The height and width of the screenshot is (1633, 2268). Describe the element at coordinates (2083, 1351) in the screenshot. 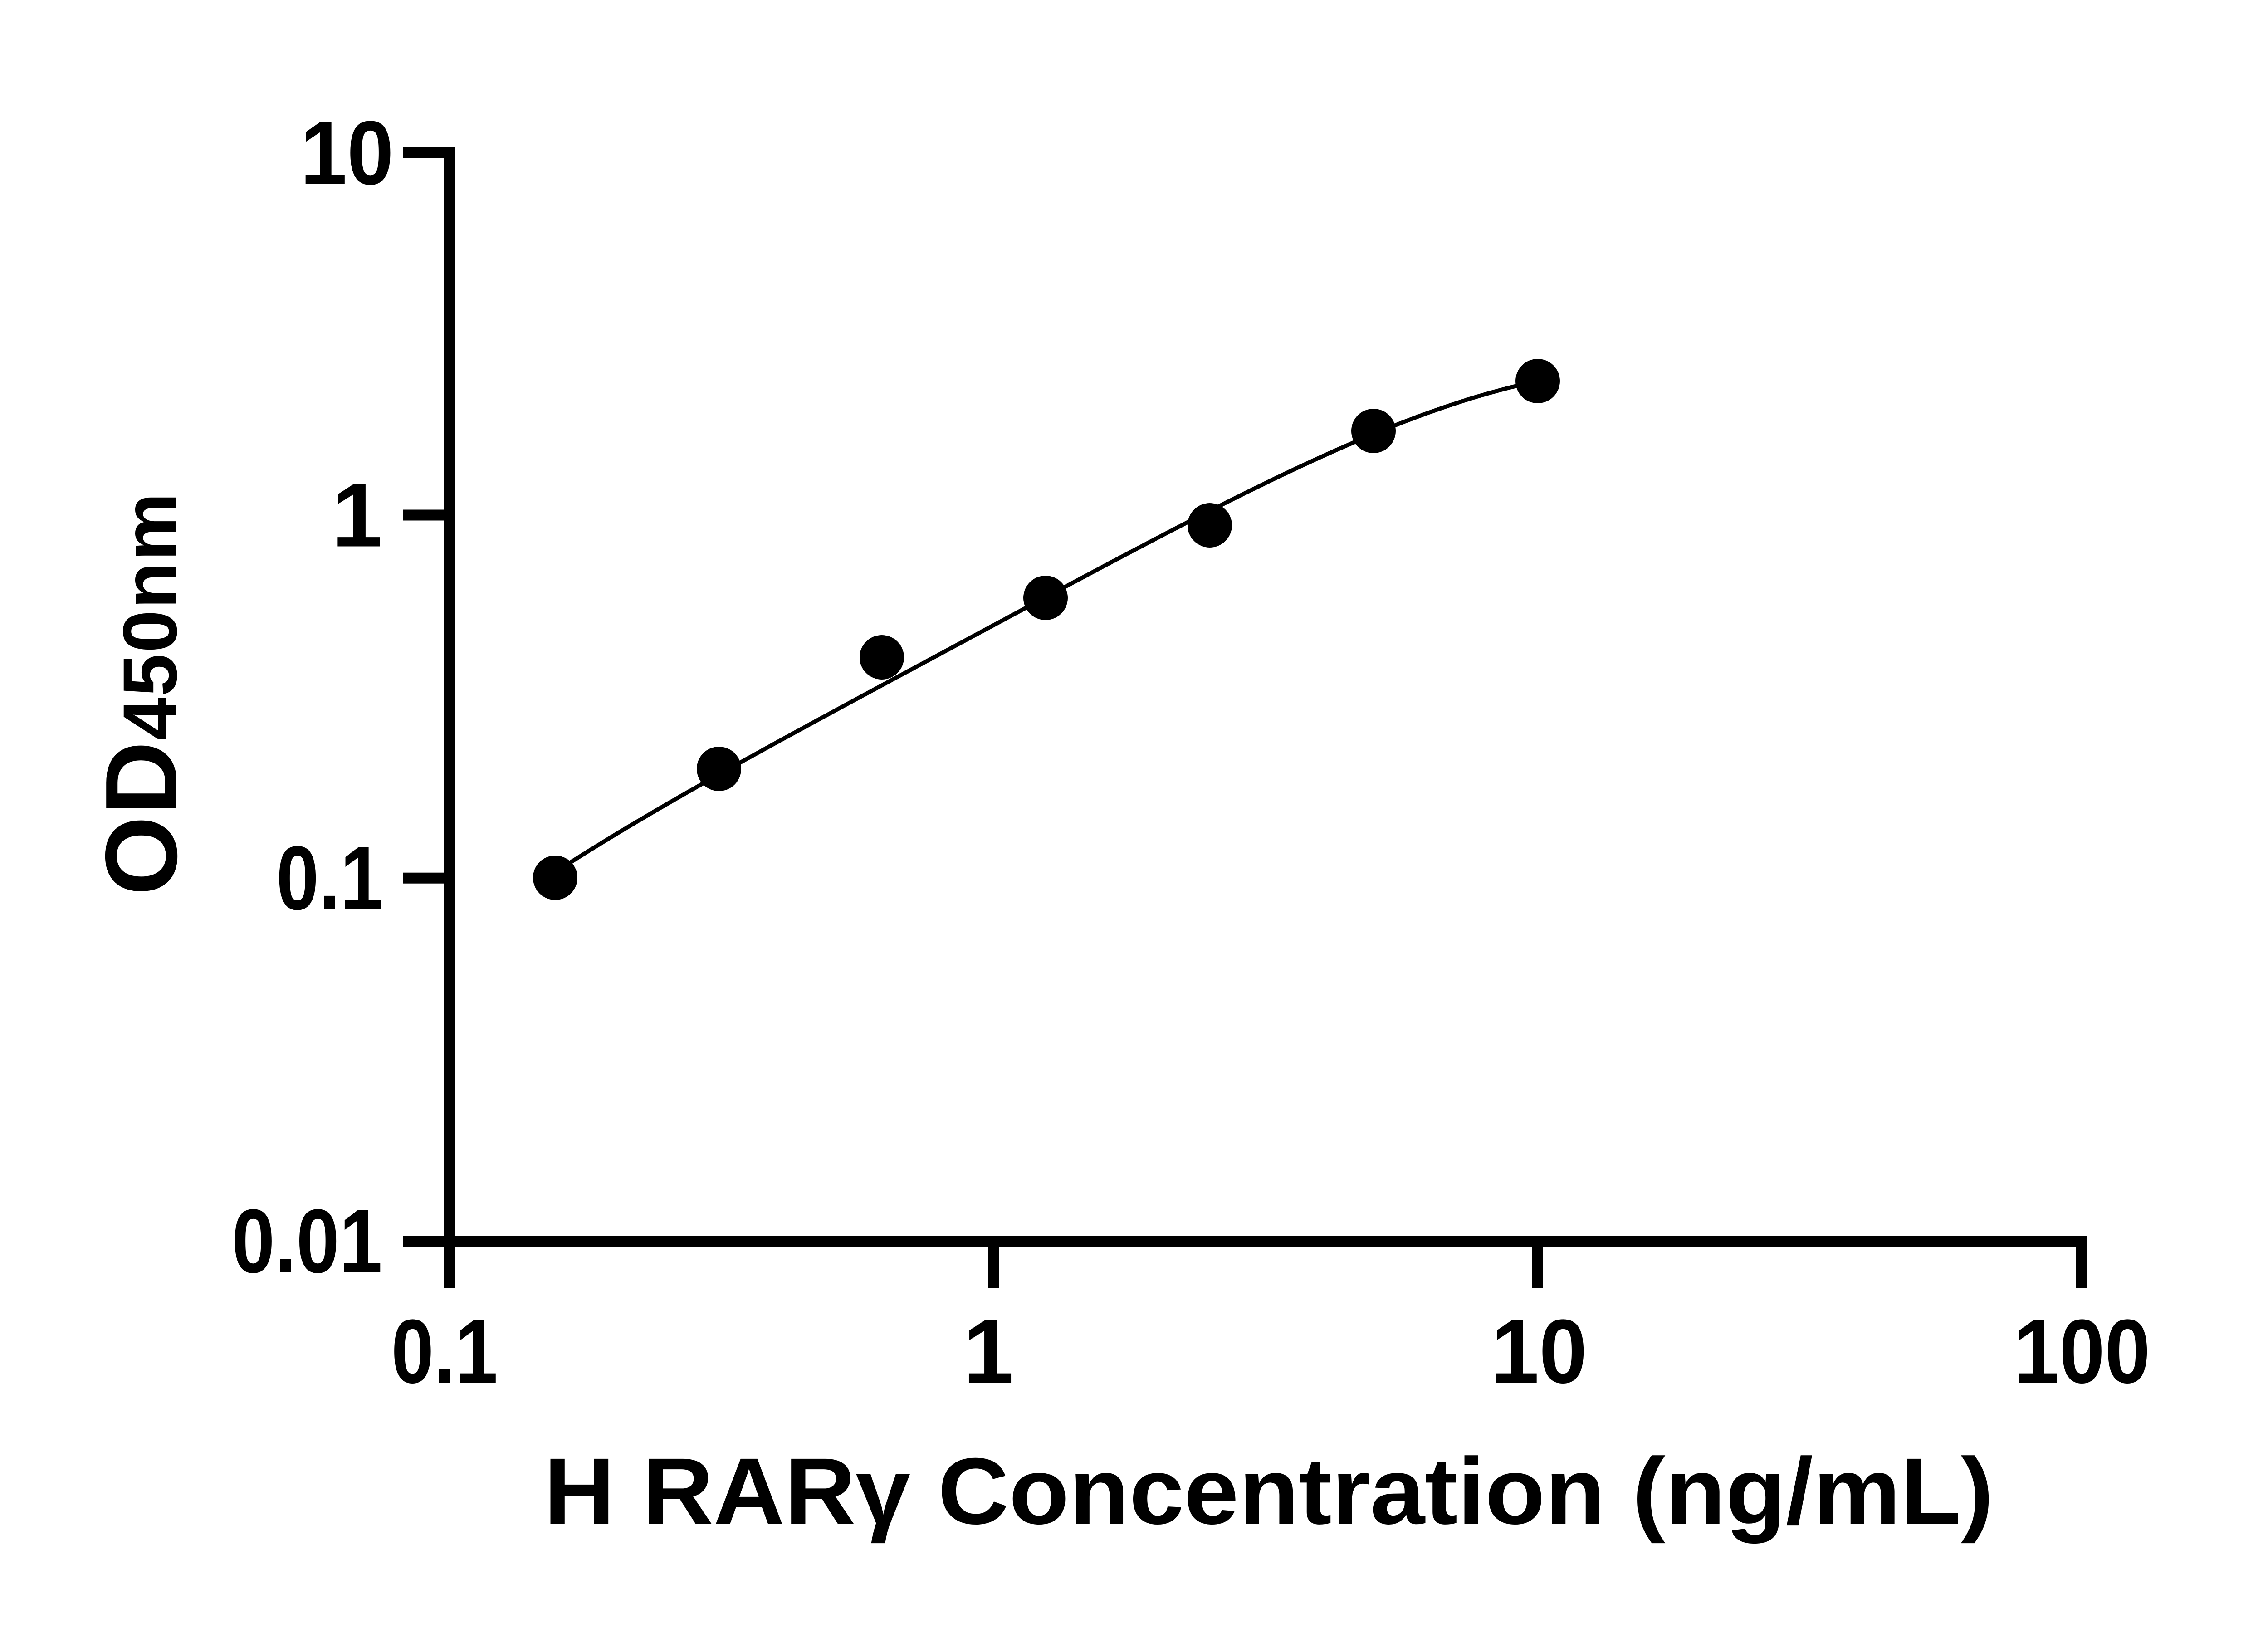

I see `svg-text: 100` at that location.